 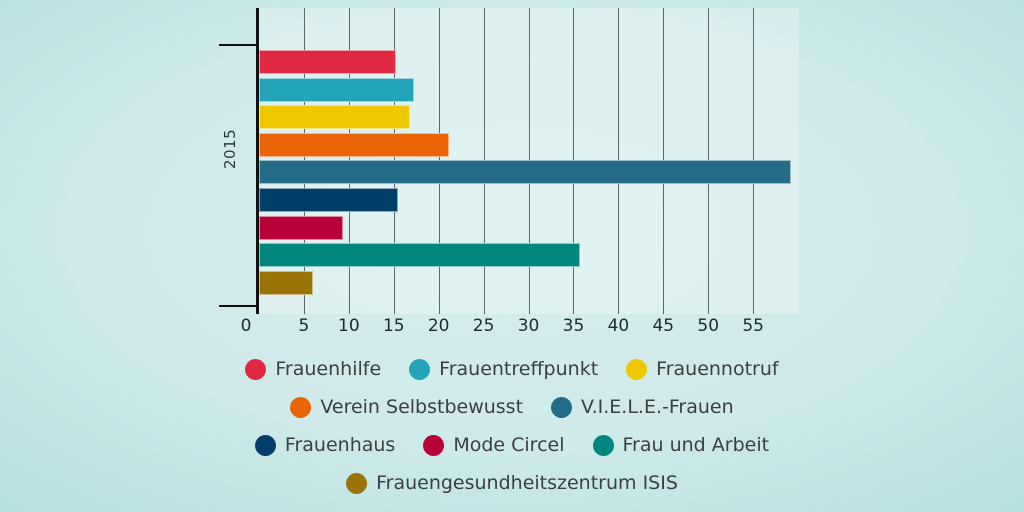 What do you see at coordinates (393, 326) in the screenshot?
I see `x-tick-15: 15` at bounding box center [393, 326].